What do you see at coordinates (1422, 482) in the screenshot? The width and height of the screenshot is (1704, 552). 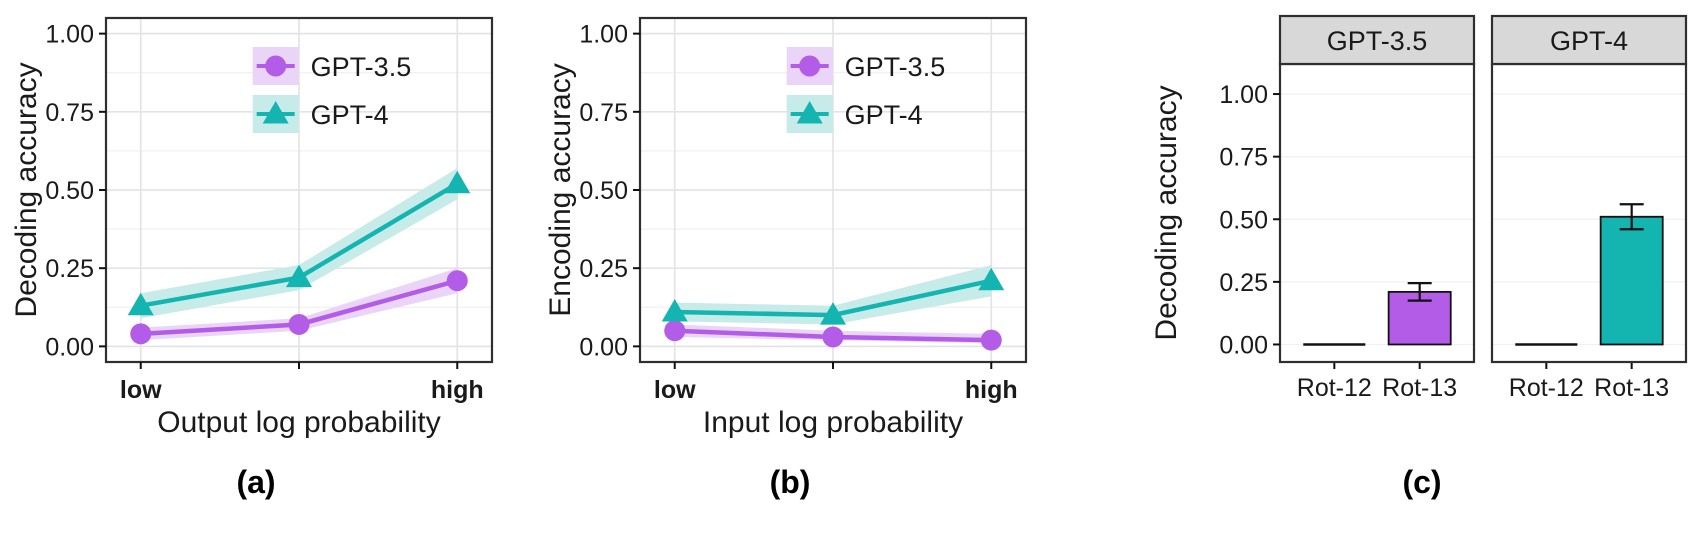 I see `panel-c-caption: (c)` at bounding box center [1422, 482].